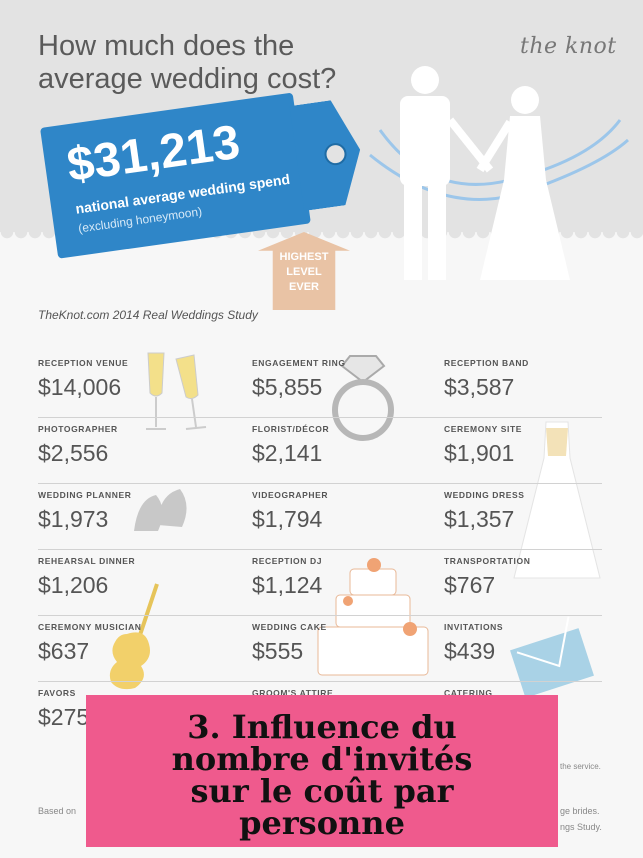  What do you see at coordinates (148, 315) in the screenshot?
I see `source-label: TheKnot.com 2014 Real Weddings Study` at bounding box center [148, 315].